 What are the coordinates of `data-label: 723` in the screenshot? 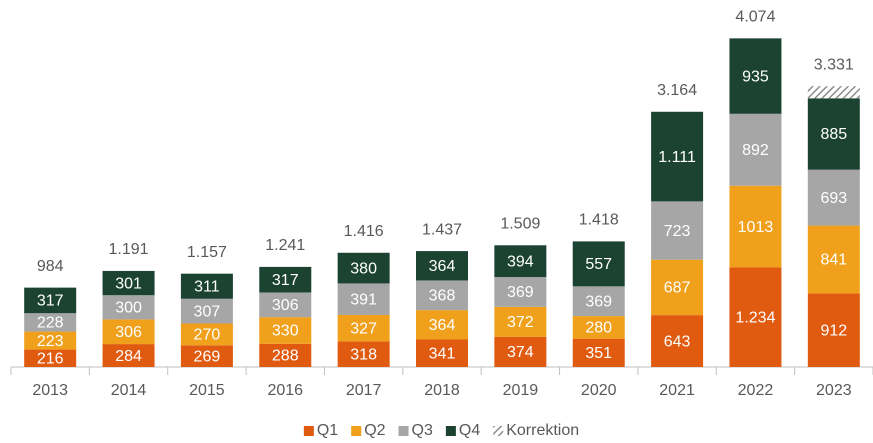 It's located at (677, 231).